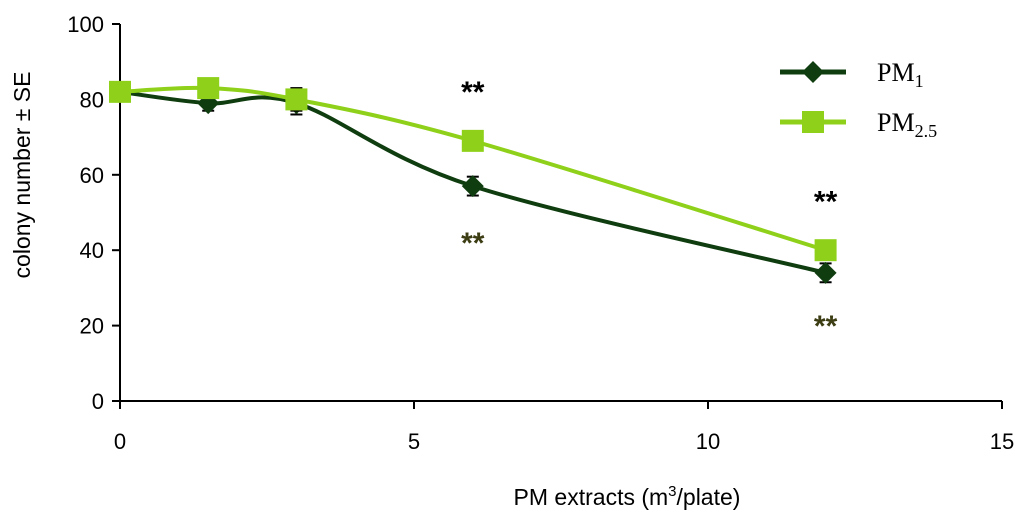 The width and height of the screenshot is (1024, 520). I want to click on legend-label-0: PM1, so click(900, 74).